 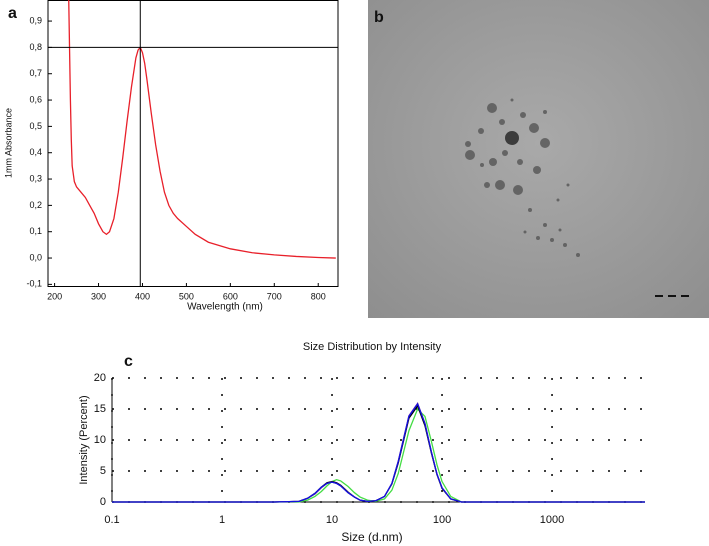 I want to click on y-tick-label: 0, so click(x=103, y=502).